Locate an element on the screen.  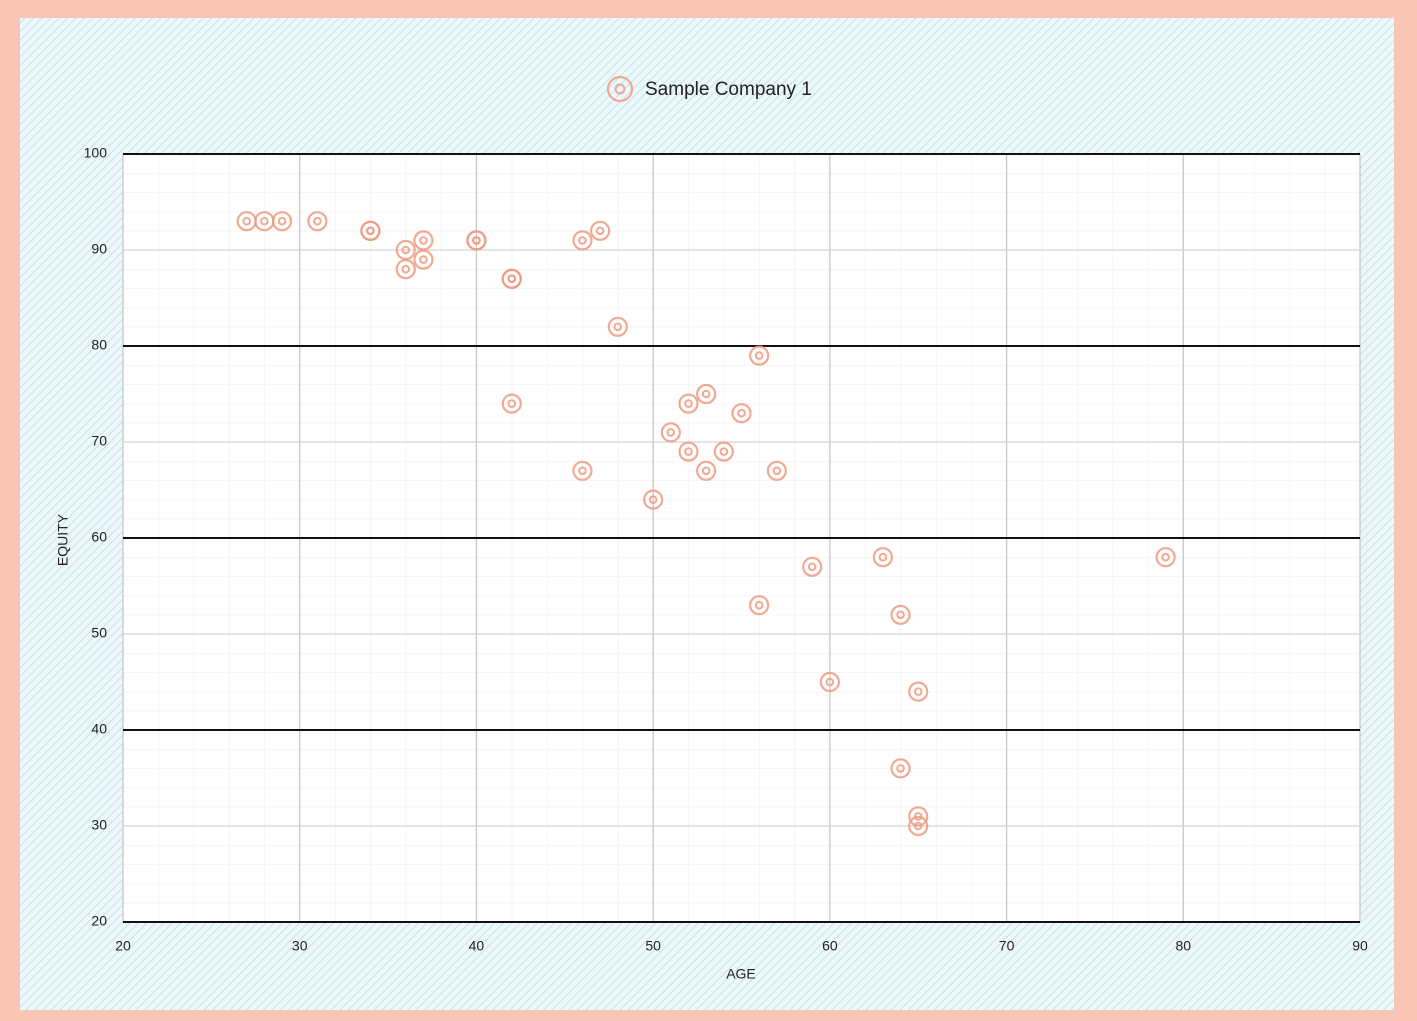
y-tick-label: 20 is located at coordinates (99, 921).